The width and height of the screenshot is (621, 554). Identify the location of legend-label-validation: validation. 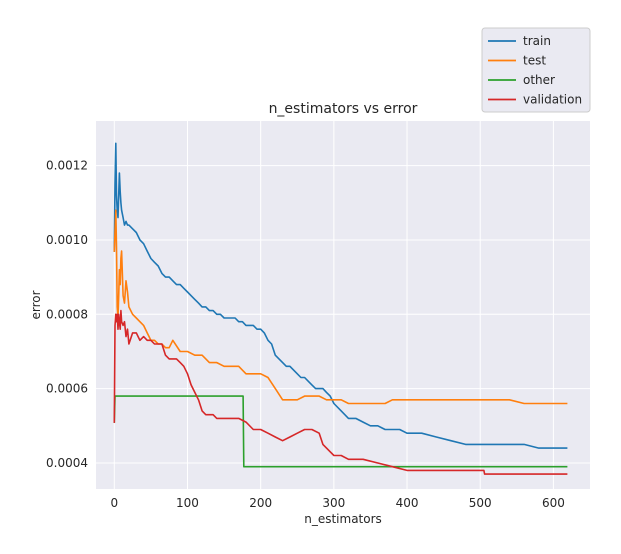
(552, 100).